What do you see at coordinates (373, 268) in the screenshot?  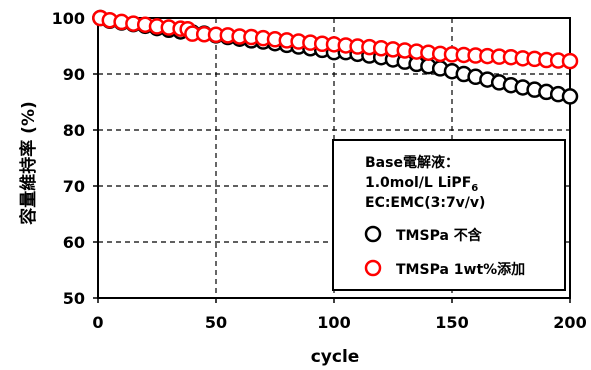 I see `legend-marker-tmspa-1wt` at bounding box center [373, 268].